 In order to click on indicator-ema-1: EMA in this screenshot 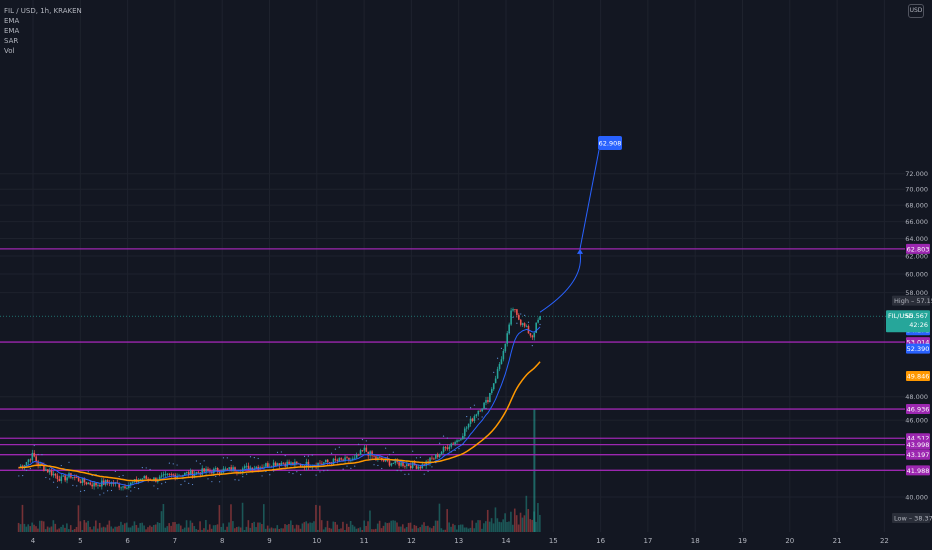, I will do `click(12, 21)`.